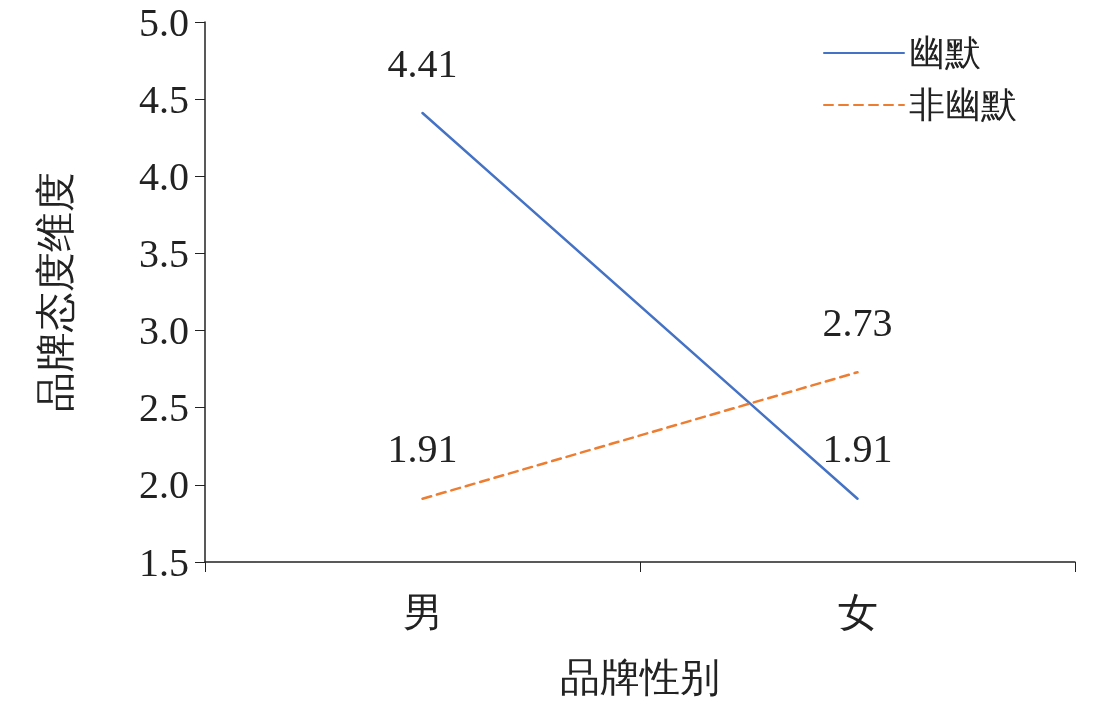  What do you see at coordinates (164, 331) in the screenshot?
I see `y-tick-label: 3.0` at bounding box center [164, 331].